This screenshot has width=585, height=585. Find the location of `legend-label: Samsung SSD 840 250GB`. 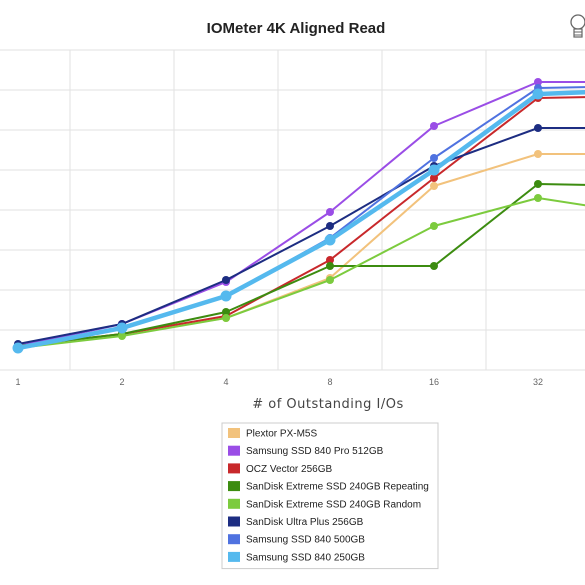

legend-label: Samsung SSD 840 250GB is located at coordinates (305, 557).